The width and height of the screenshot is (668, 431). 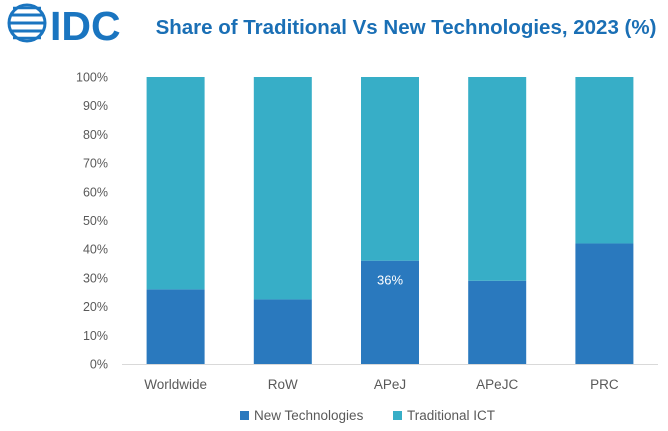 I want to click on legend-label: New Technologies, so click(x=309, y=415).